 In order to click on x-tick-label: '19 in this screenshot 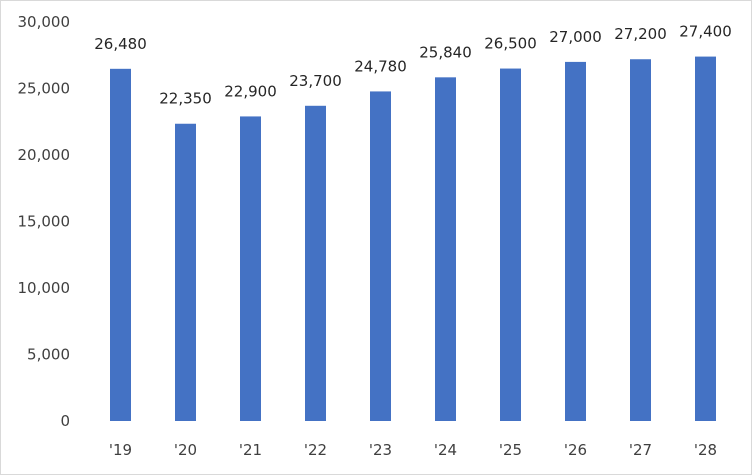, I will do `click(120, 450)`.